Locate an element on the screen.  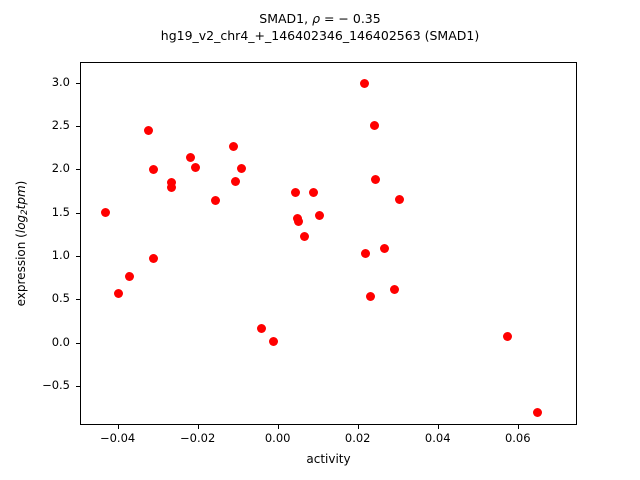
x-axis-label: activity is located at coordinates (328, 459).